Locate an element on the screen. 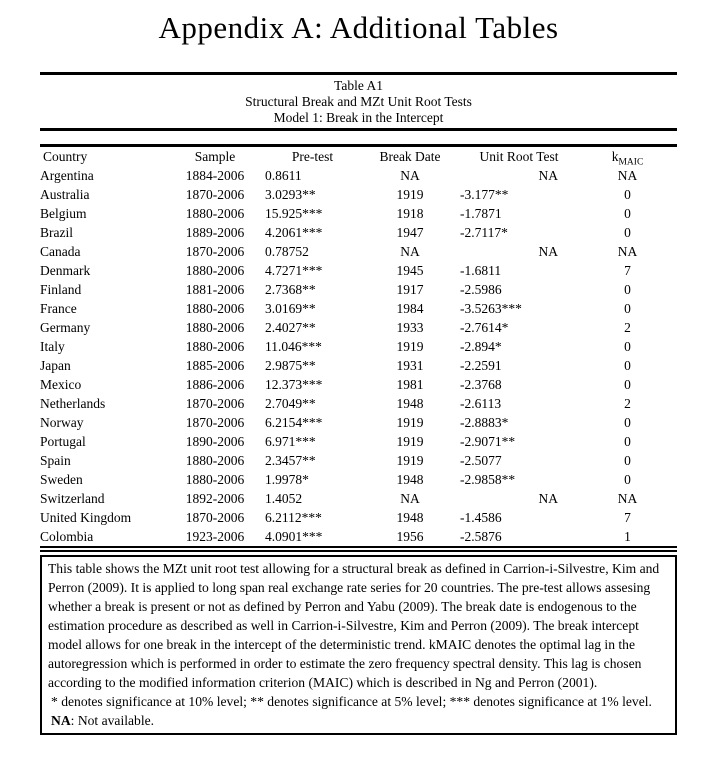 This screenshot has height=767, width=715. cell-unit-root-test: -2.9071** is located at coordinates (488, 441).